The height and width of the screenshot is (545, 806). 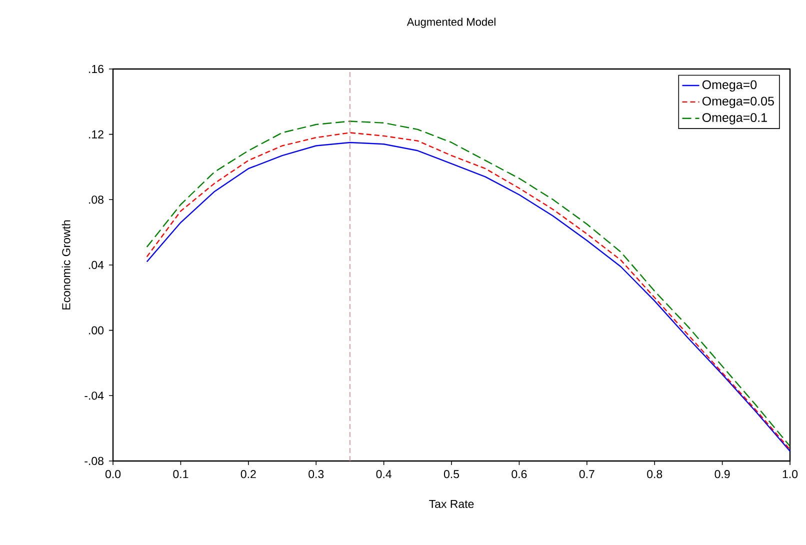 What do you see at coordinates (722, 474) in the screenshot?
I see `x-tick-label: 0.9` at bounding box center [722, 474].